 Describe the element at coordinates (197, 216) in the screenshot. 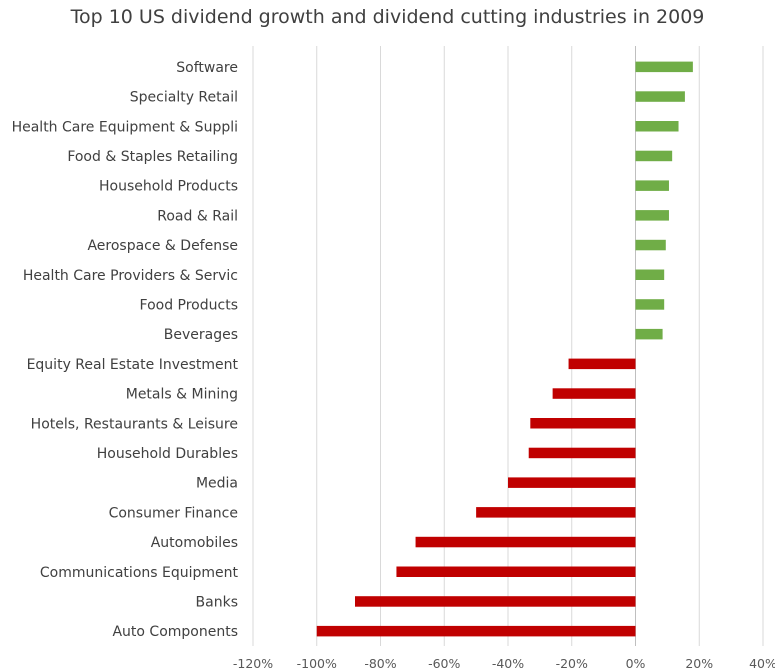

I see `category-label: Road & Rail` at that location.